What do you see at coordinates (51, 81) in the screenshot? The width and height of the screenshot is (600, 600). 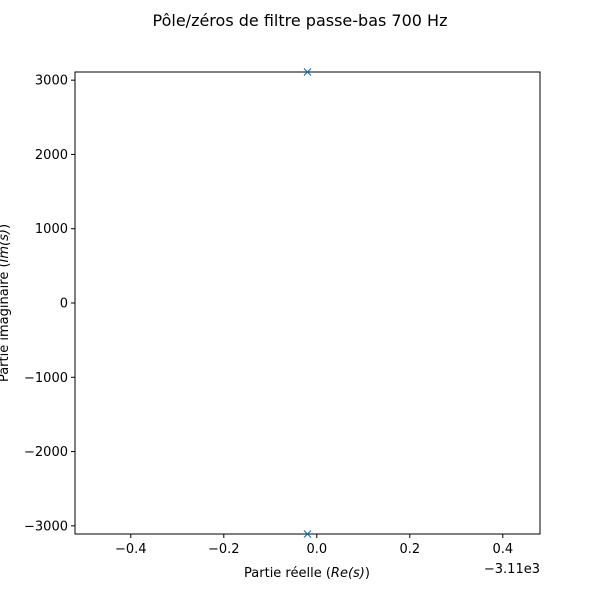 I see `y-tick-label: 3000` at bounding box center [51, 81].